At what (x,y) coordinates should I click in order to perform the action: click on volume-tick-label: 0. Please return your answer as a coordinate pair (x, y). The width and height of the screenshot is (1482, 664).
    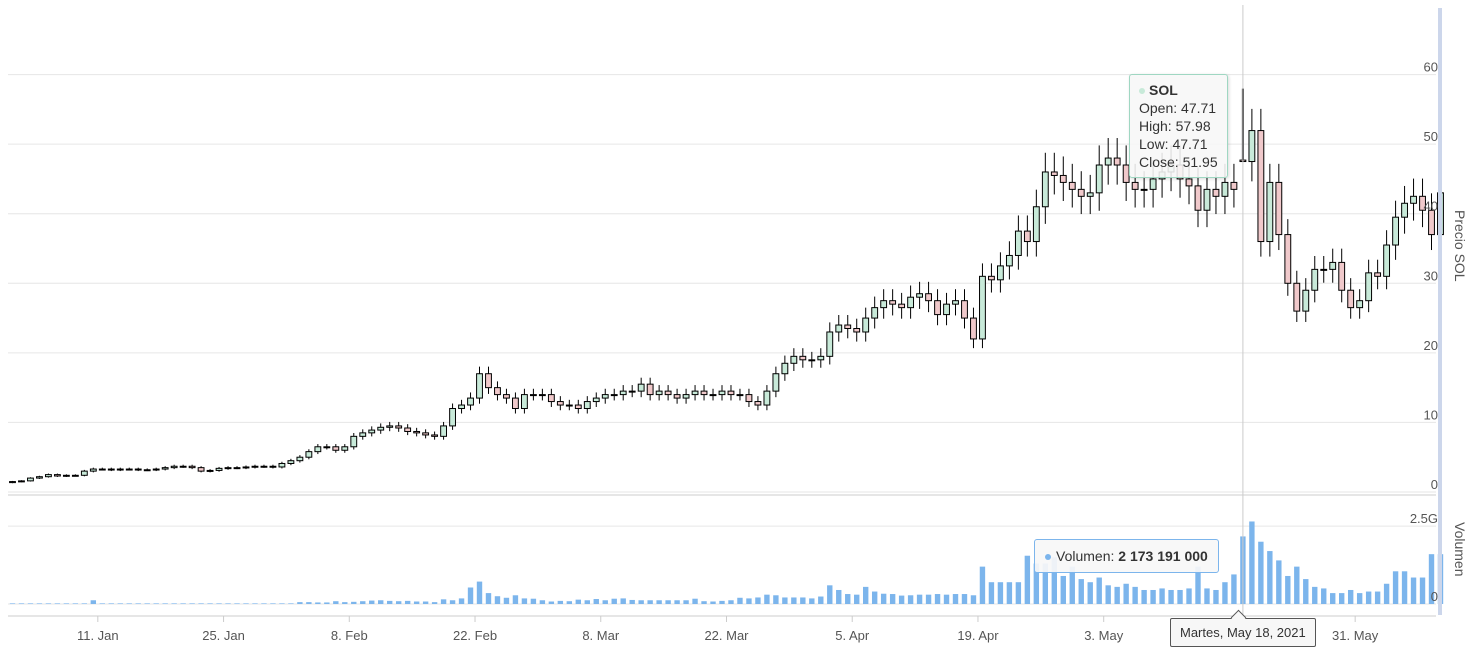
    Looking at the image, I should click on (1434, 596).